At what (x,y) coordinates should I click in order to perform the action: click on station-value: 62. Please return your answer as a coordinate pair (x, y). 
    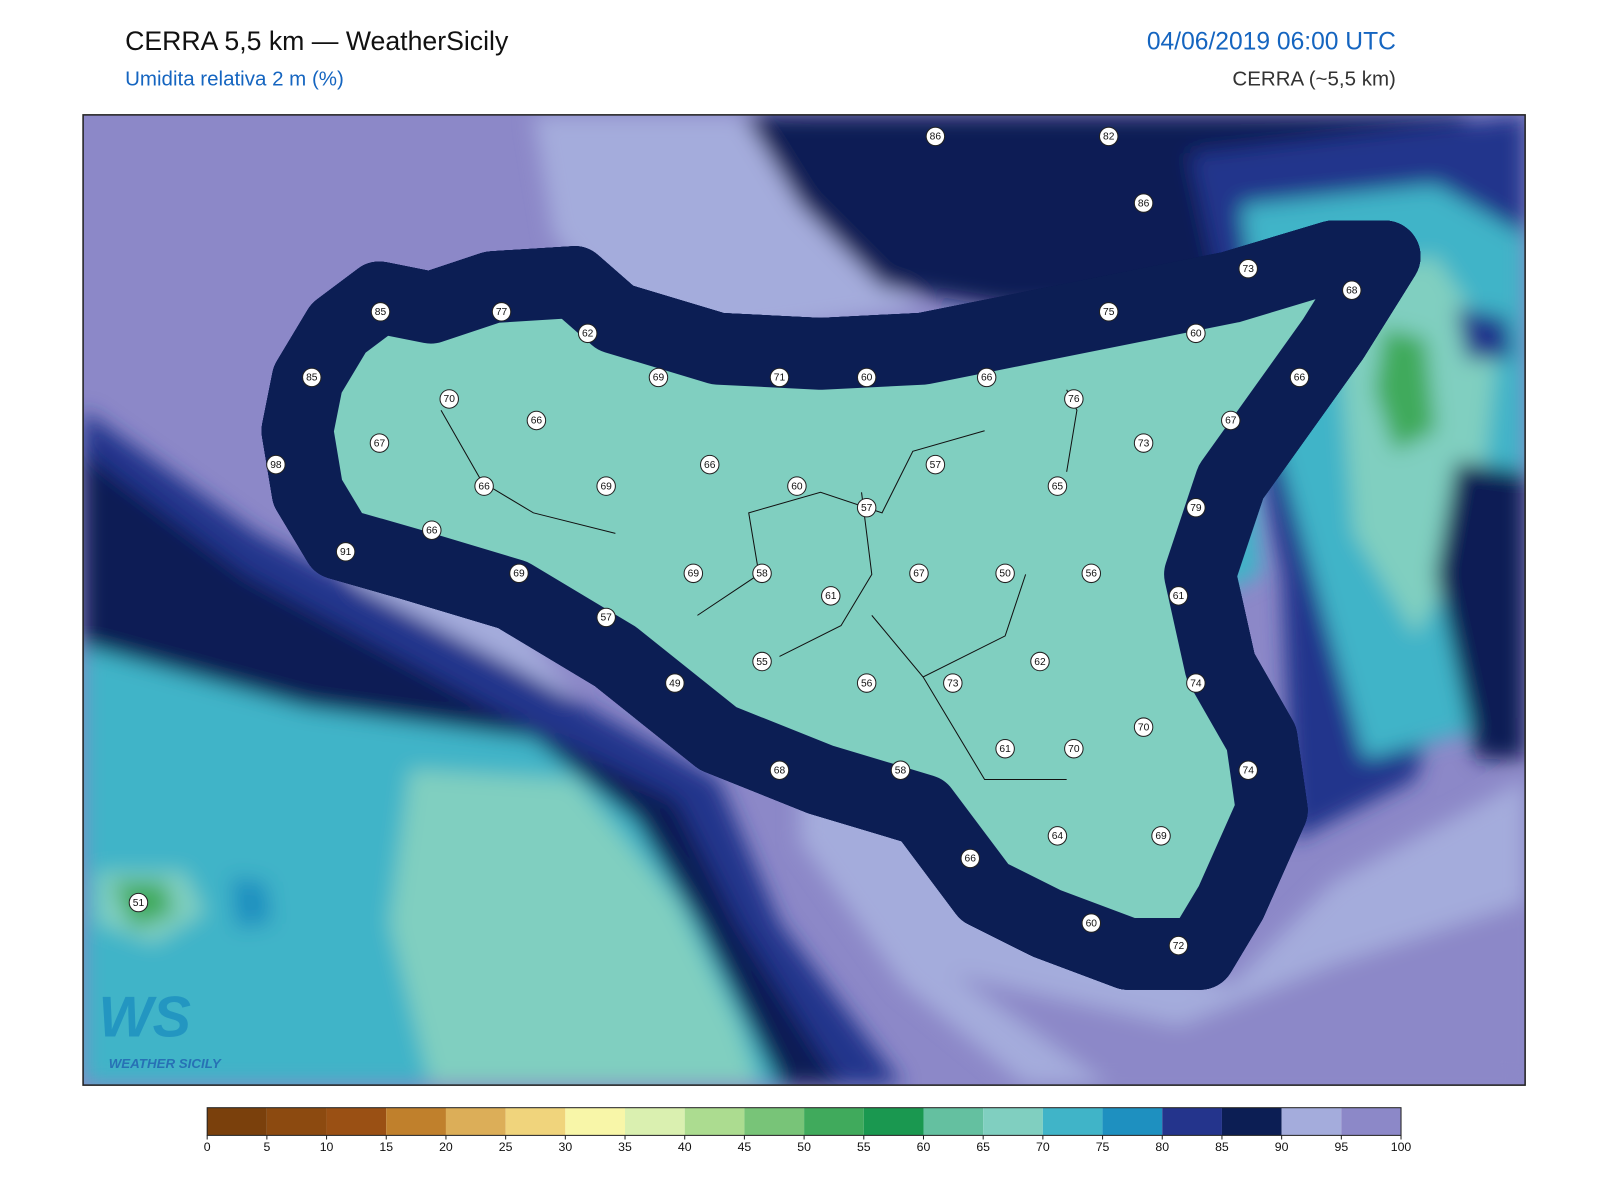
    Looking at the image, I should click on (588, 334).